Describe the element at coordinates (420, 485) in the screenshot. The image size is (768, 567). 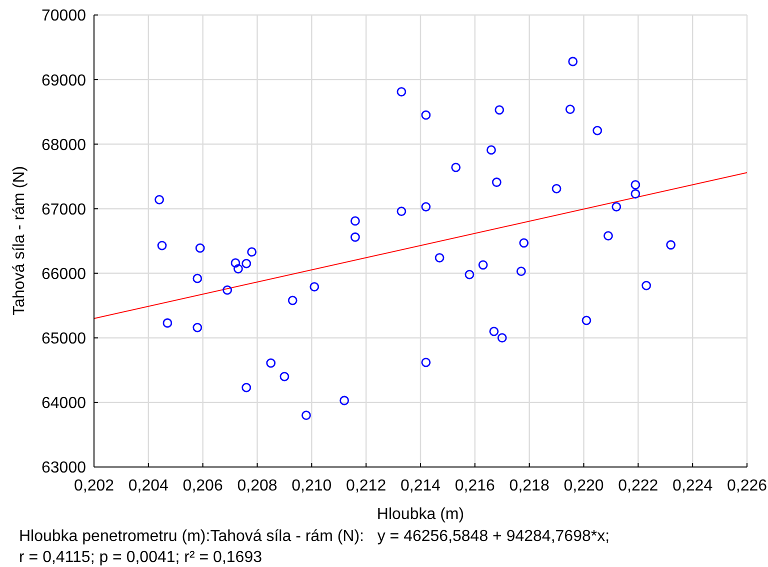
I see `x-tick-label: 0,214` at that location.